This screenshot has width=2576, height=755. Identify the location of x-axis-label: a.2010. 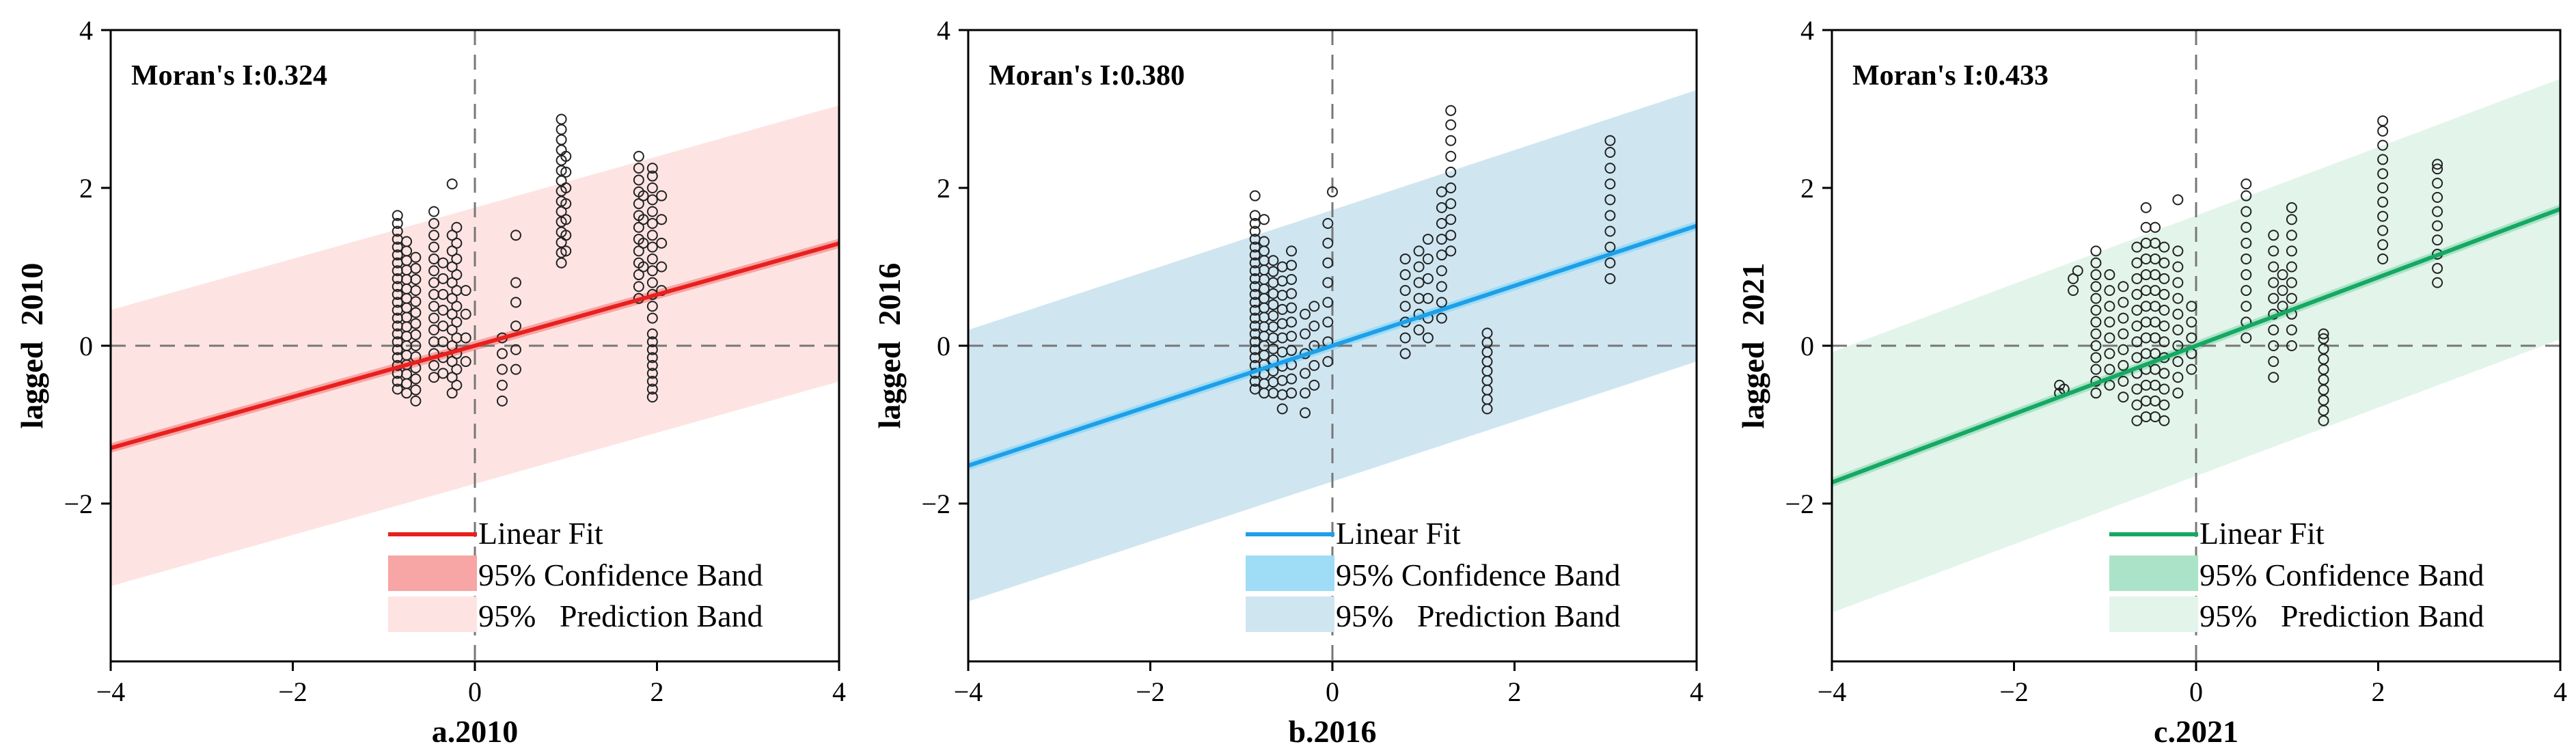
(475, 731).